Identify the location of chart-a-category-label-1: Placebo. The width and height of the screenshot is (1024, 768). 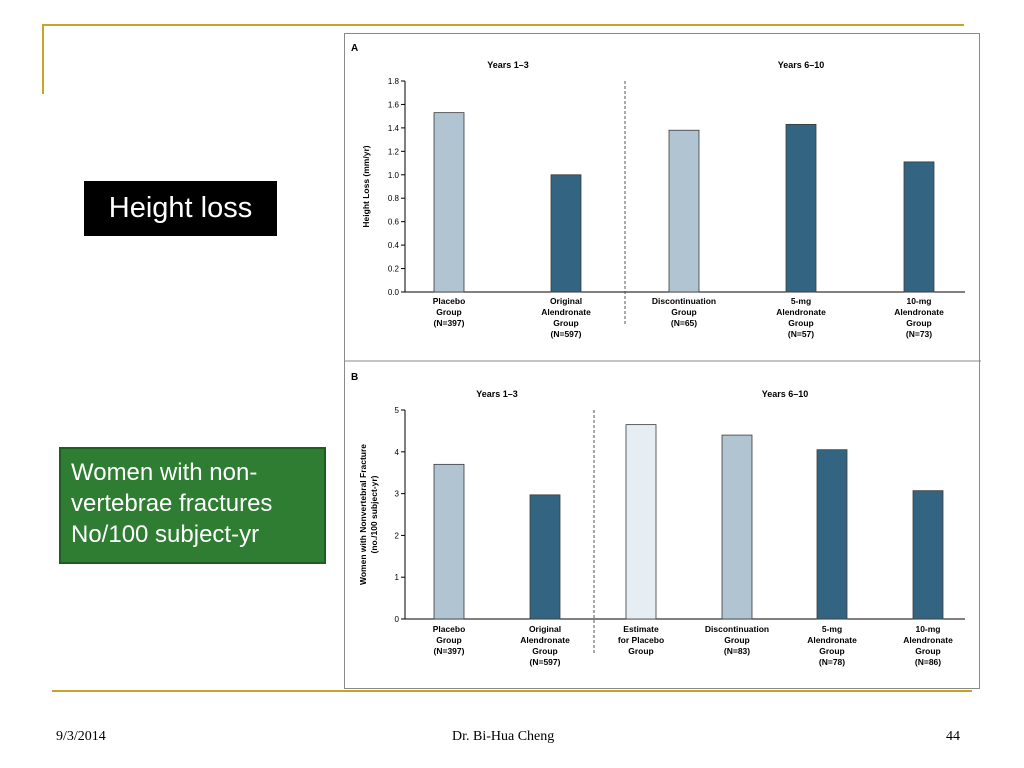
(449, 301).